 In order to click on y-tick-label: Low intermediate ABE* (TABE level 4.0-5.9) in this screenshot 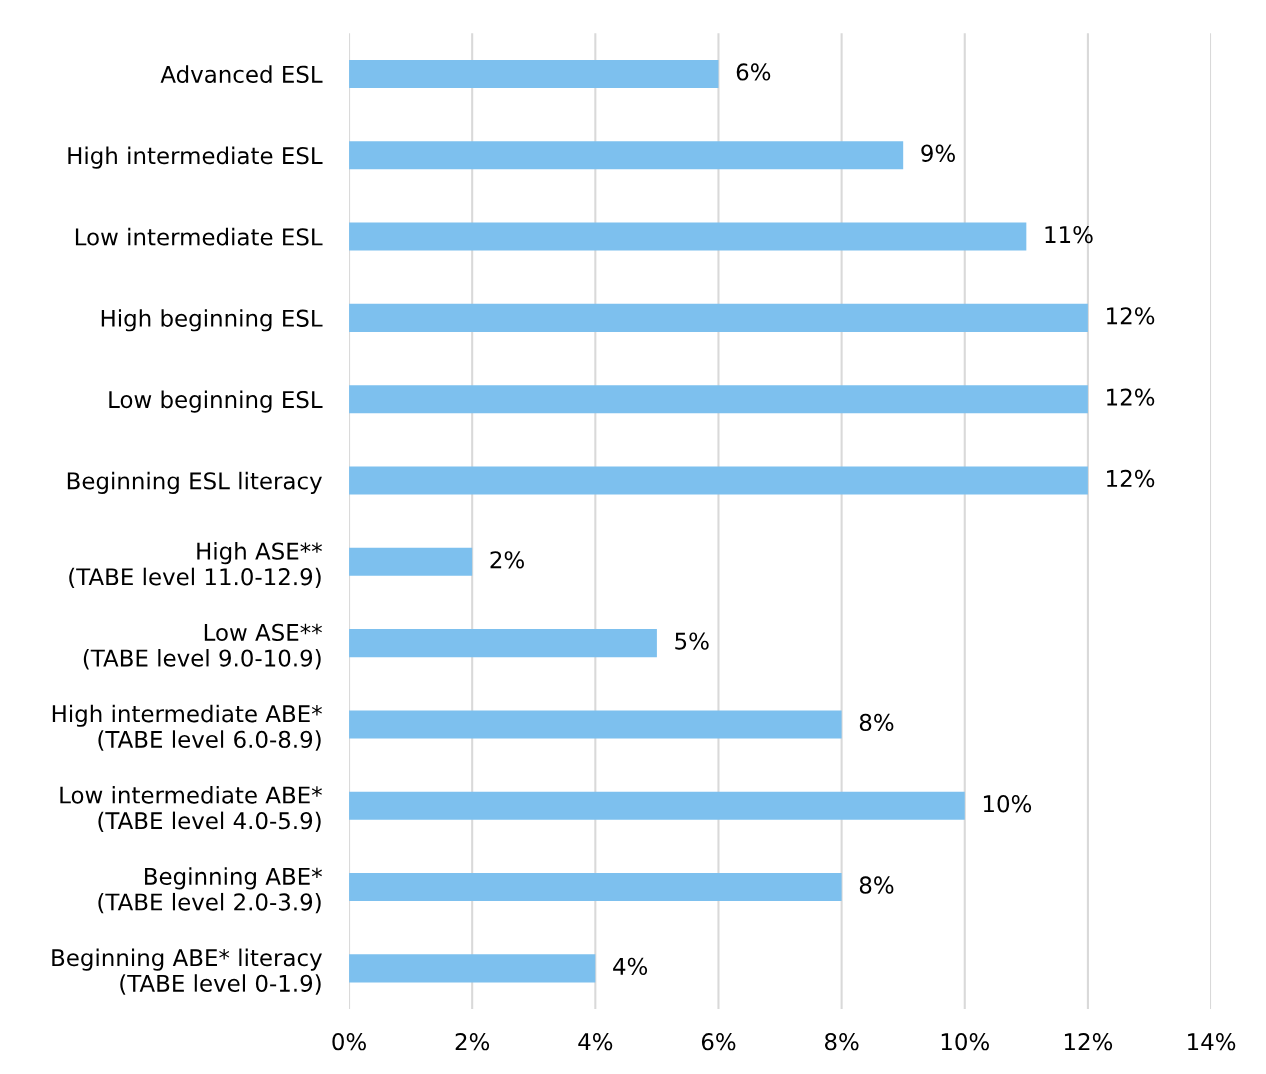, I will do `click(191, 809)`.